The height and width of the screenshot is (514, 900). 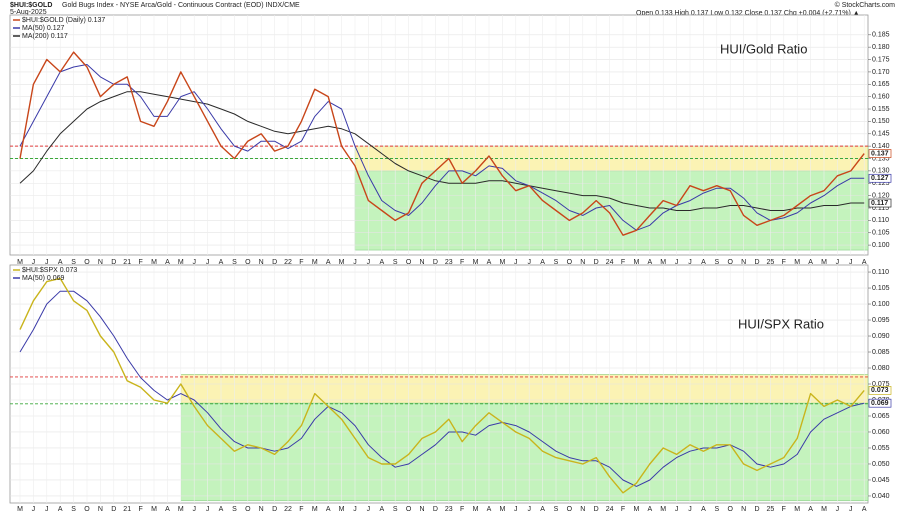 What do you see at coordinates (881, 158) in the screenshot?
I see `y-tick-label: 0.135` at bounding box center [881, 158].